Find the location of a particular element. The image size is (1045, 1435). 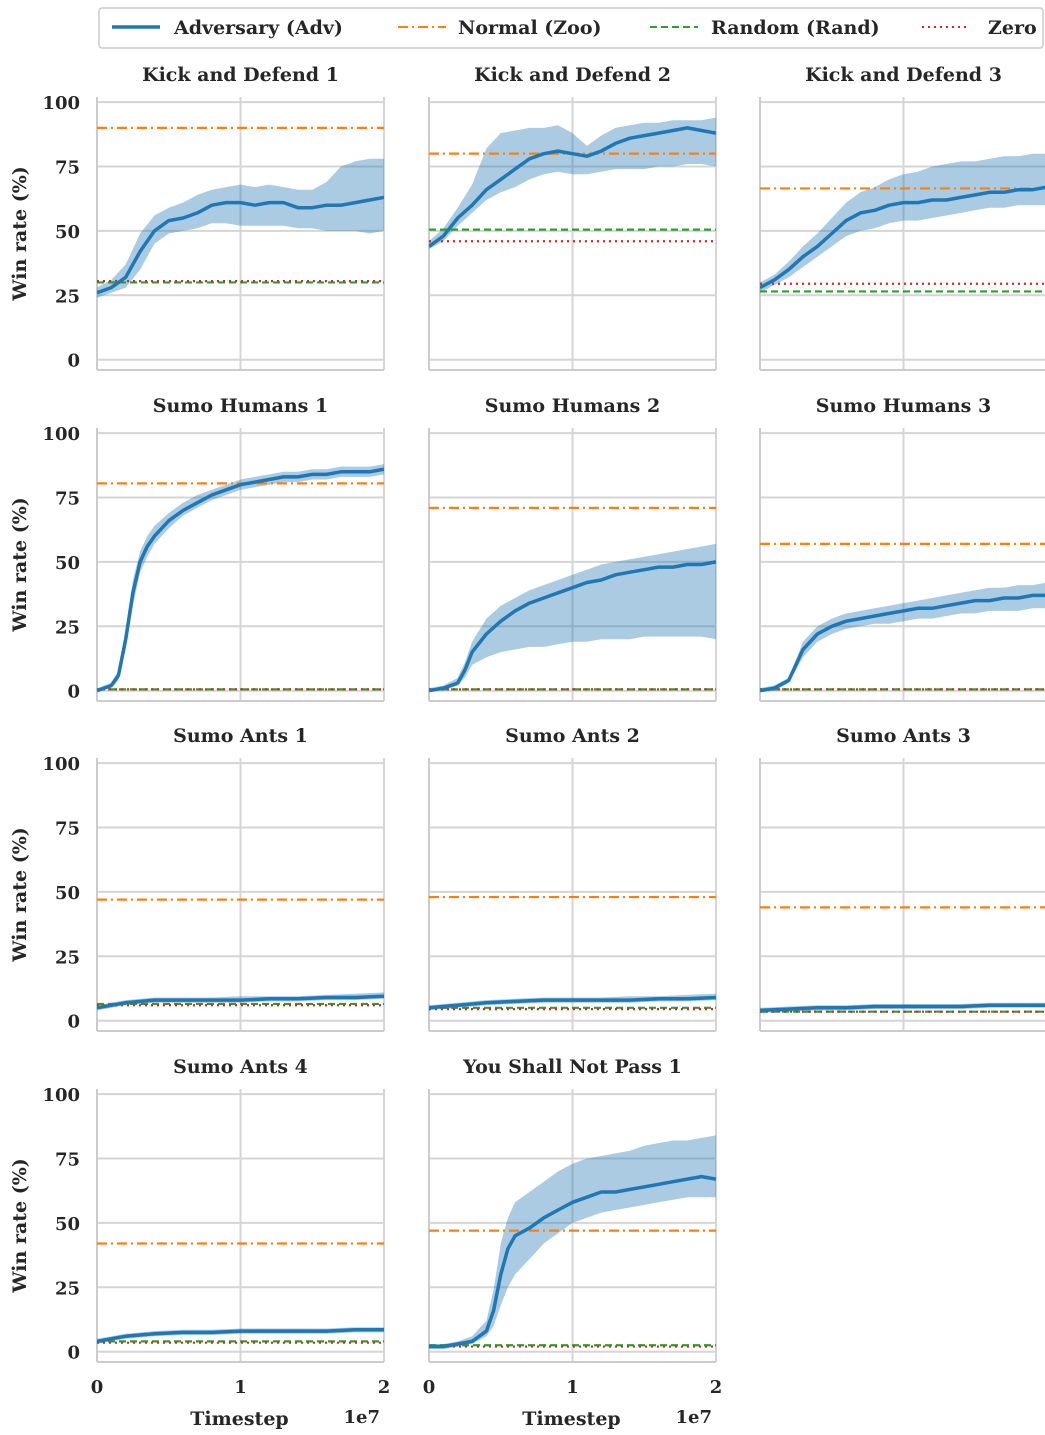

panel-7: Sumo Ants 1 0 25 50 75 100 Win rate (%) is located at coordinates (197, 879).